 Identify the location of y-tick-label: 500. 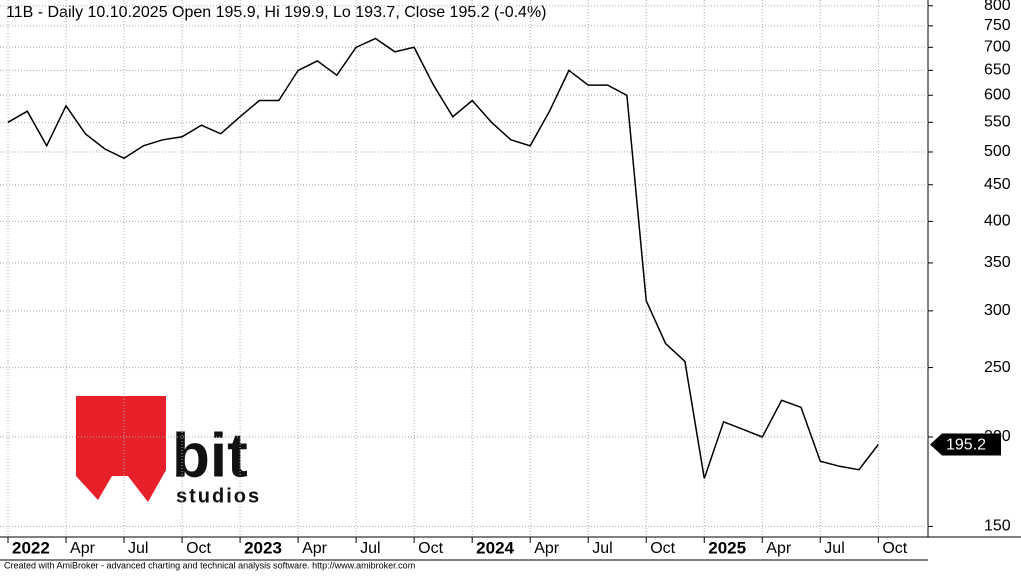
(997, 151).